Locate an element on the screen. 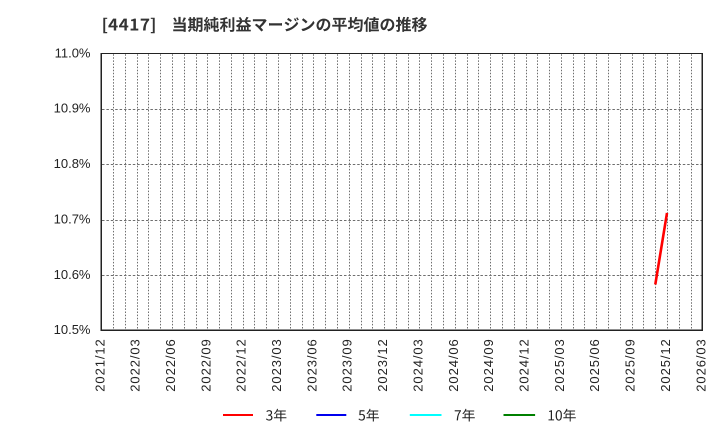 The image size is (720, 440). svg-text: 2025/06 is located at coordinates (594, 364).